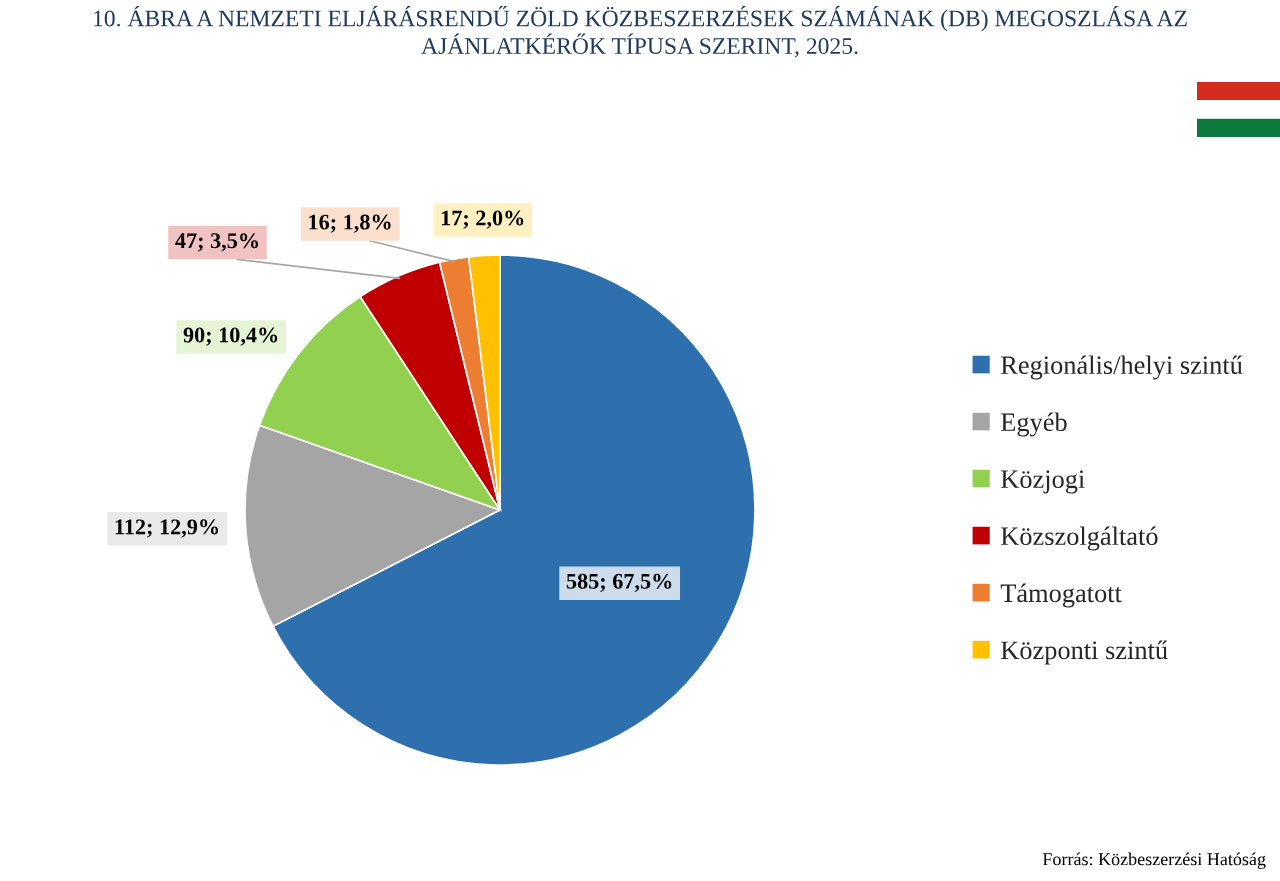 The width and height of the screenshot is (1280, 881). What do you see at coordinates (230, 336) in the screenshot?
I see `data-label: 90; 10,4%` at bounding box center [230, 336].